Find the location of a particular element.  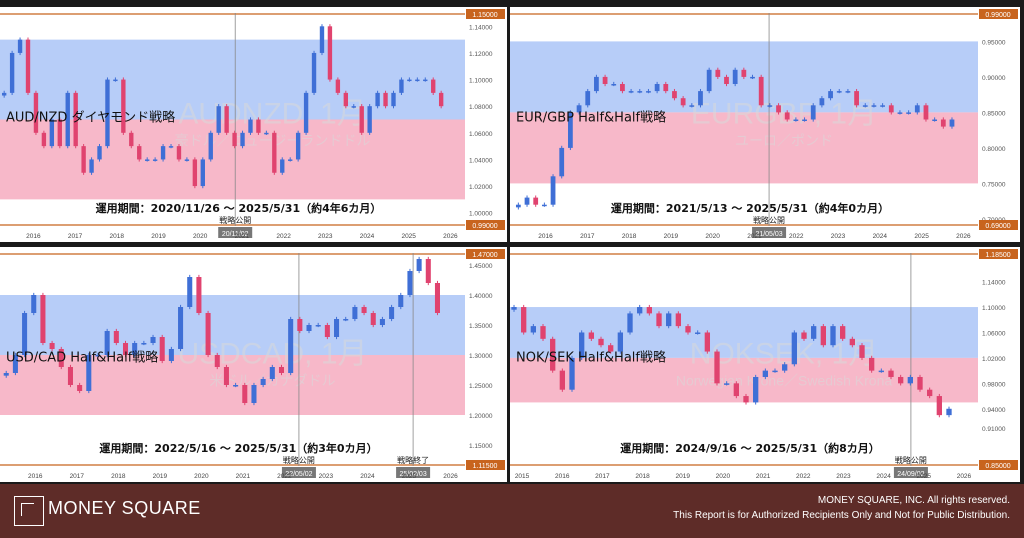

x-tick-label: 2025 is located at coordinates (409, 476).